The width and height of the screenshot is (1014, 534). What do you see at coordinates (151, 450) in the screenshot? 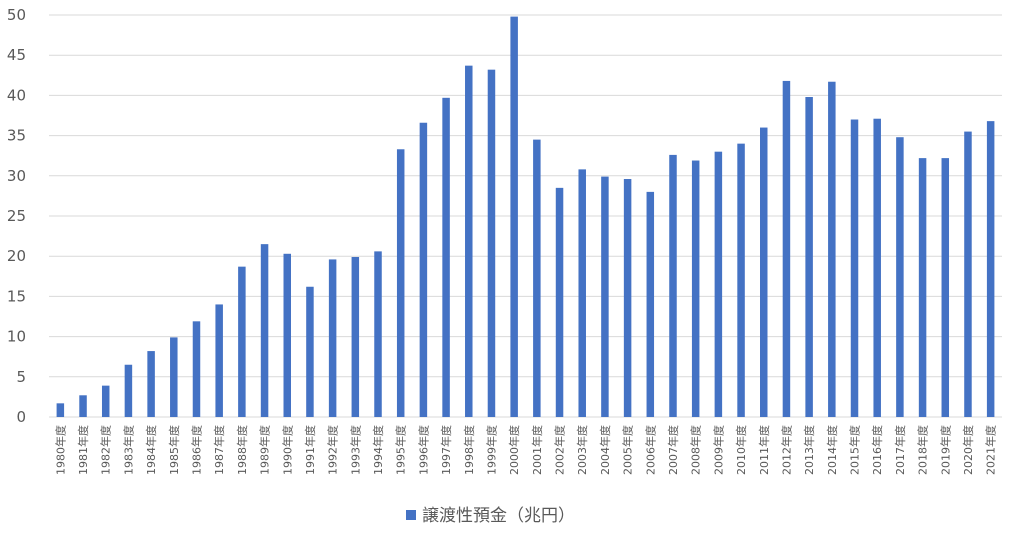
I see `x-tick-label: 1984年度` at bounding box center [151, 450].